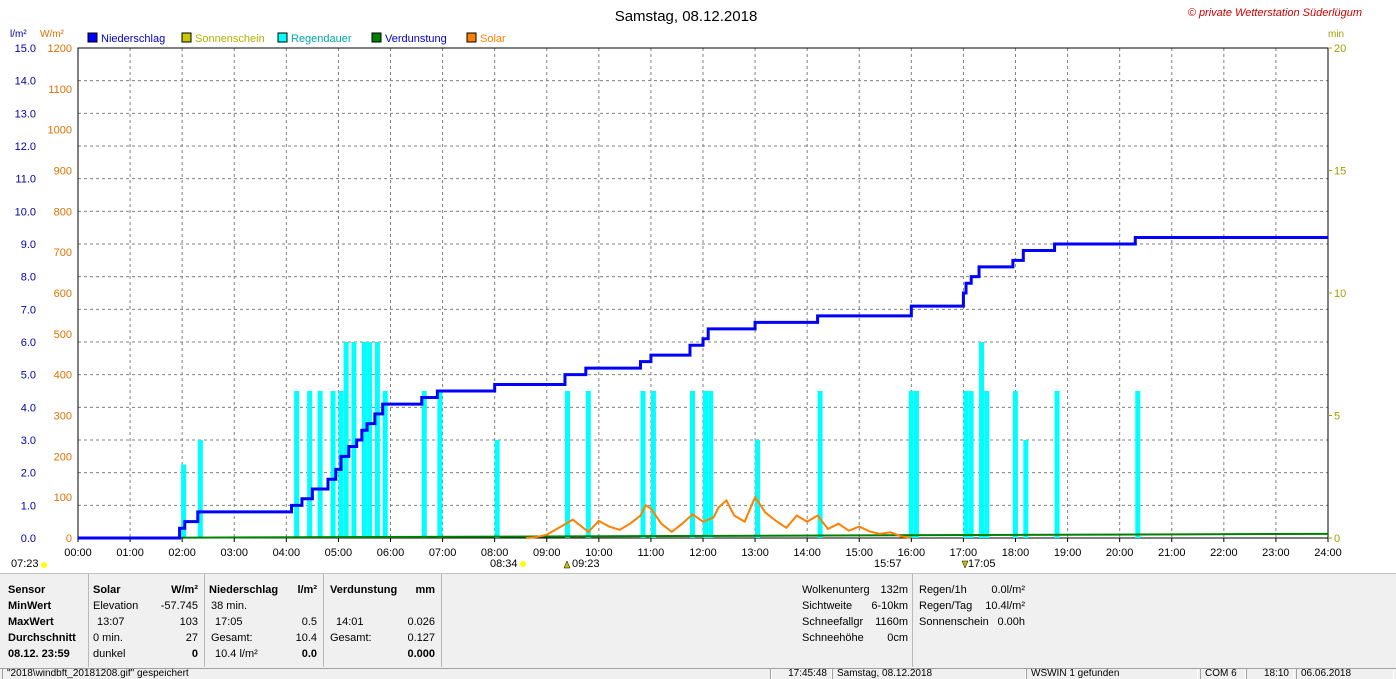  I want to click on solar-min-label: Elevation, so click(116, 606).